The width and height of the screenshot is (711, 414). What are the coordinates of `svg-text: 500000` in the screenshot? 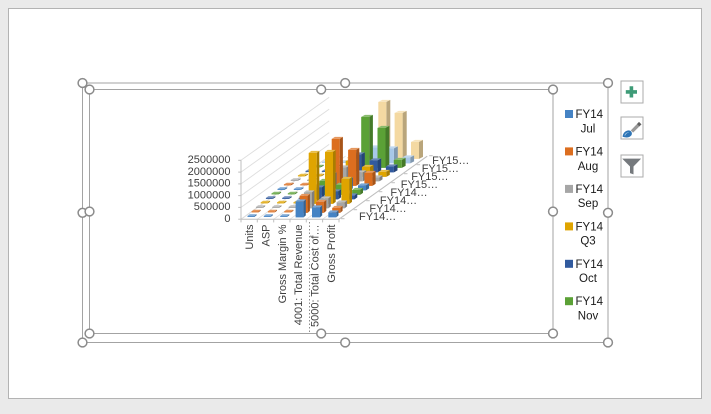 It's located at (212, 207).